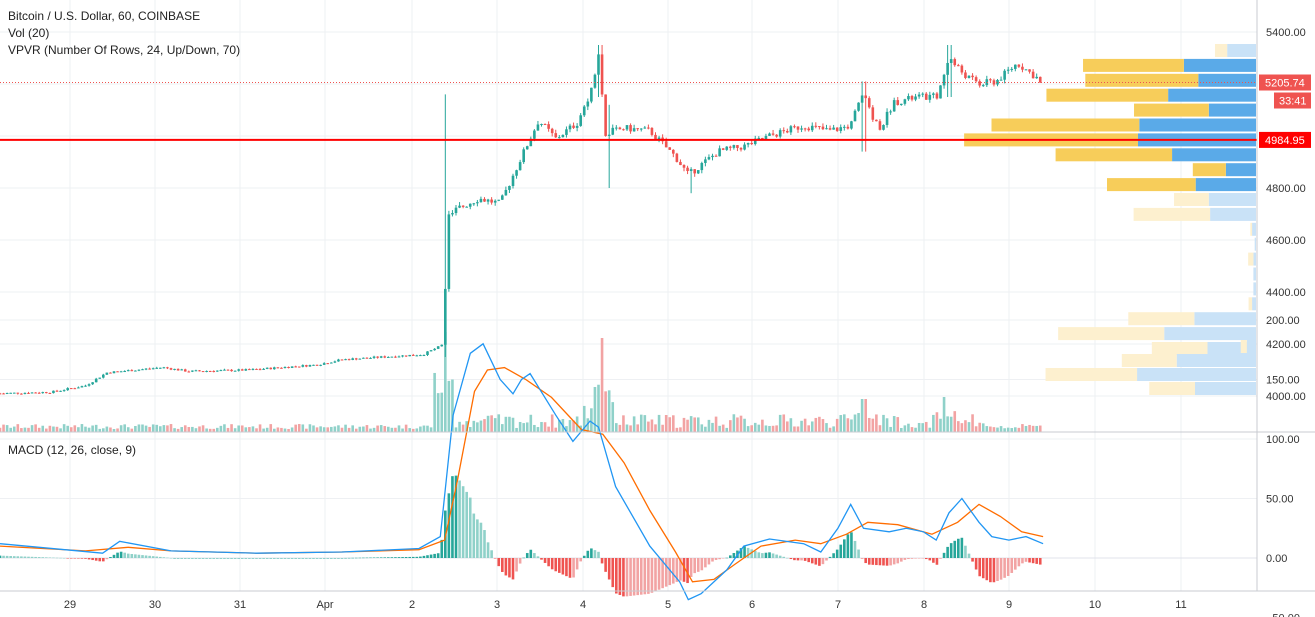 The height and width of the screenshot is (617, 1315). Describe the element at coordinates (1276, 559) in the screenshot. I see `macd-tick-label: 0.00` at that location.